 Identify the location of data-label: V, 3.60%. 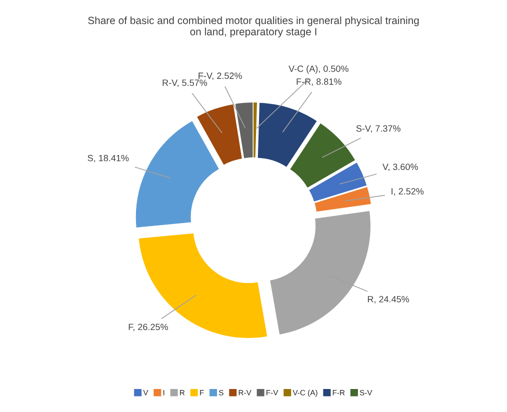
(400, 168).